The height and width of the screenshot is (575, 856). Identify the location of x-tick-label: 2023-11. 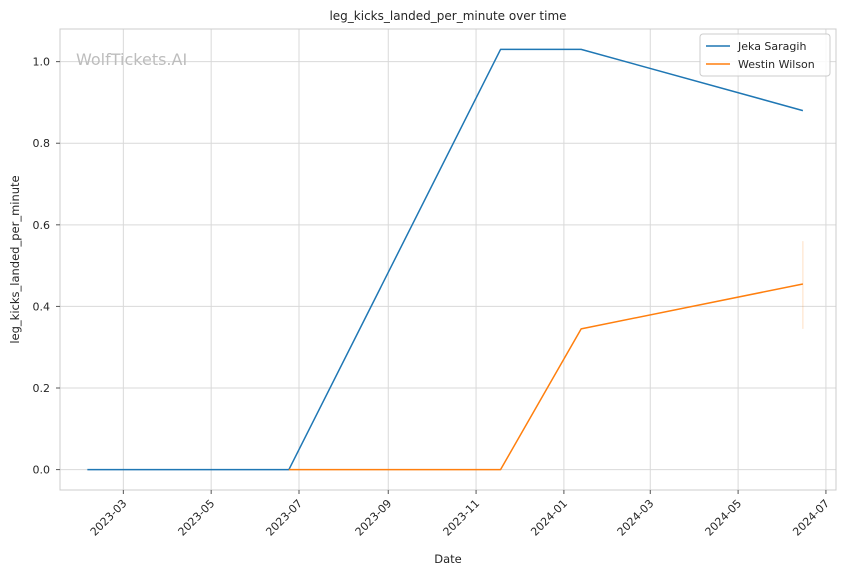
(461, 518).